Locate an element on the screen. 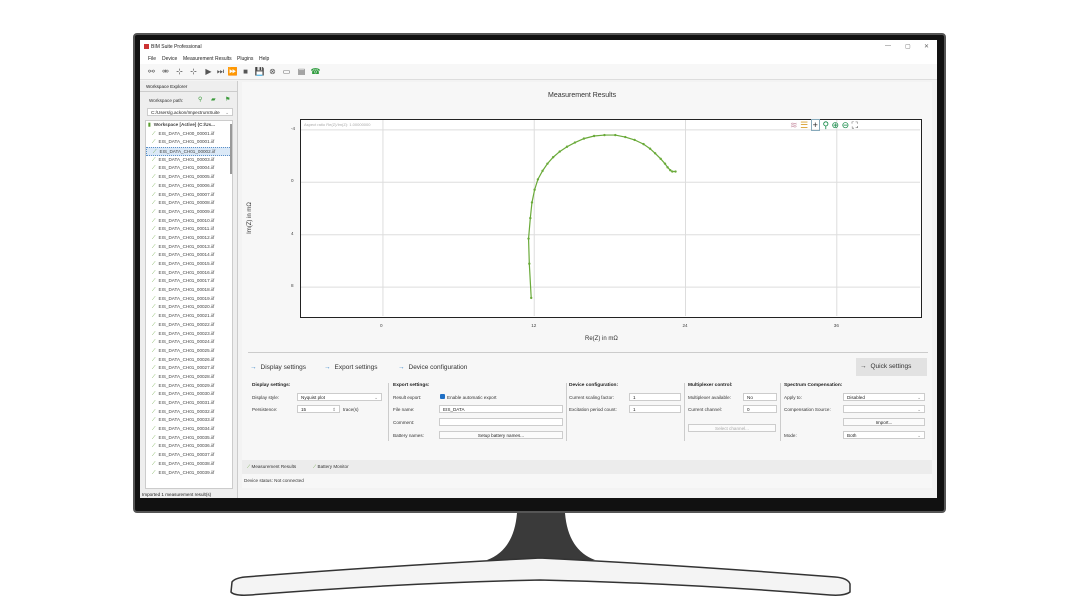 The image size is (1080, 607). auto-export-checkbox is located at coordinates (442, 396).